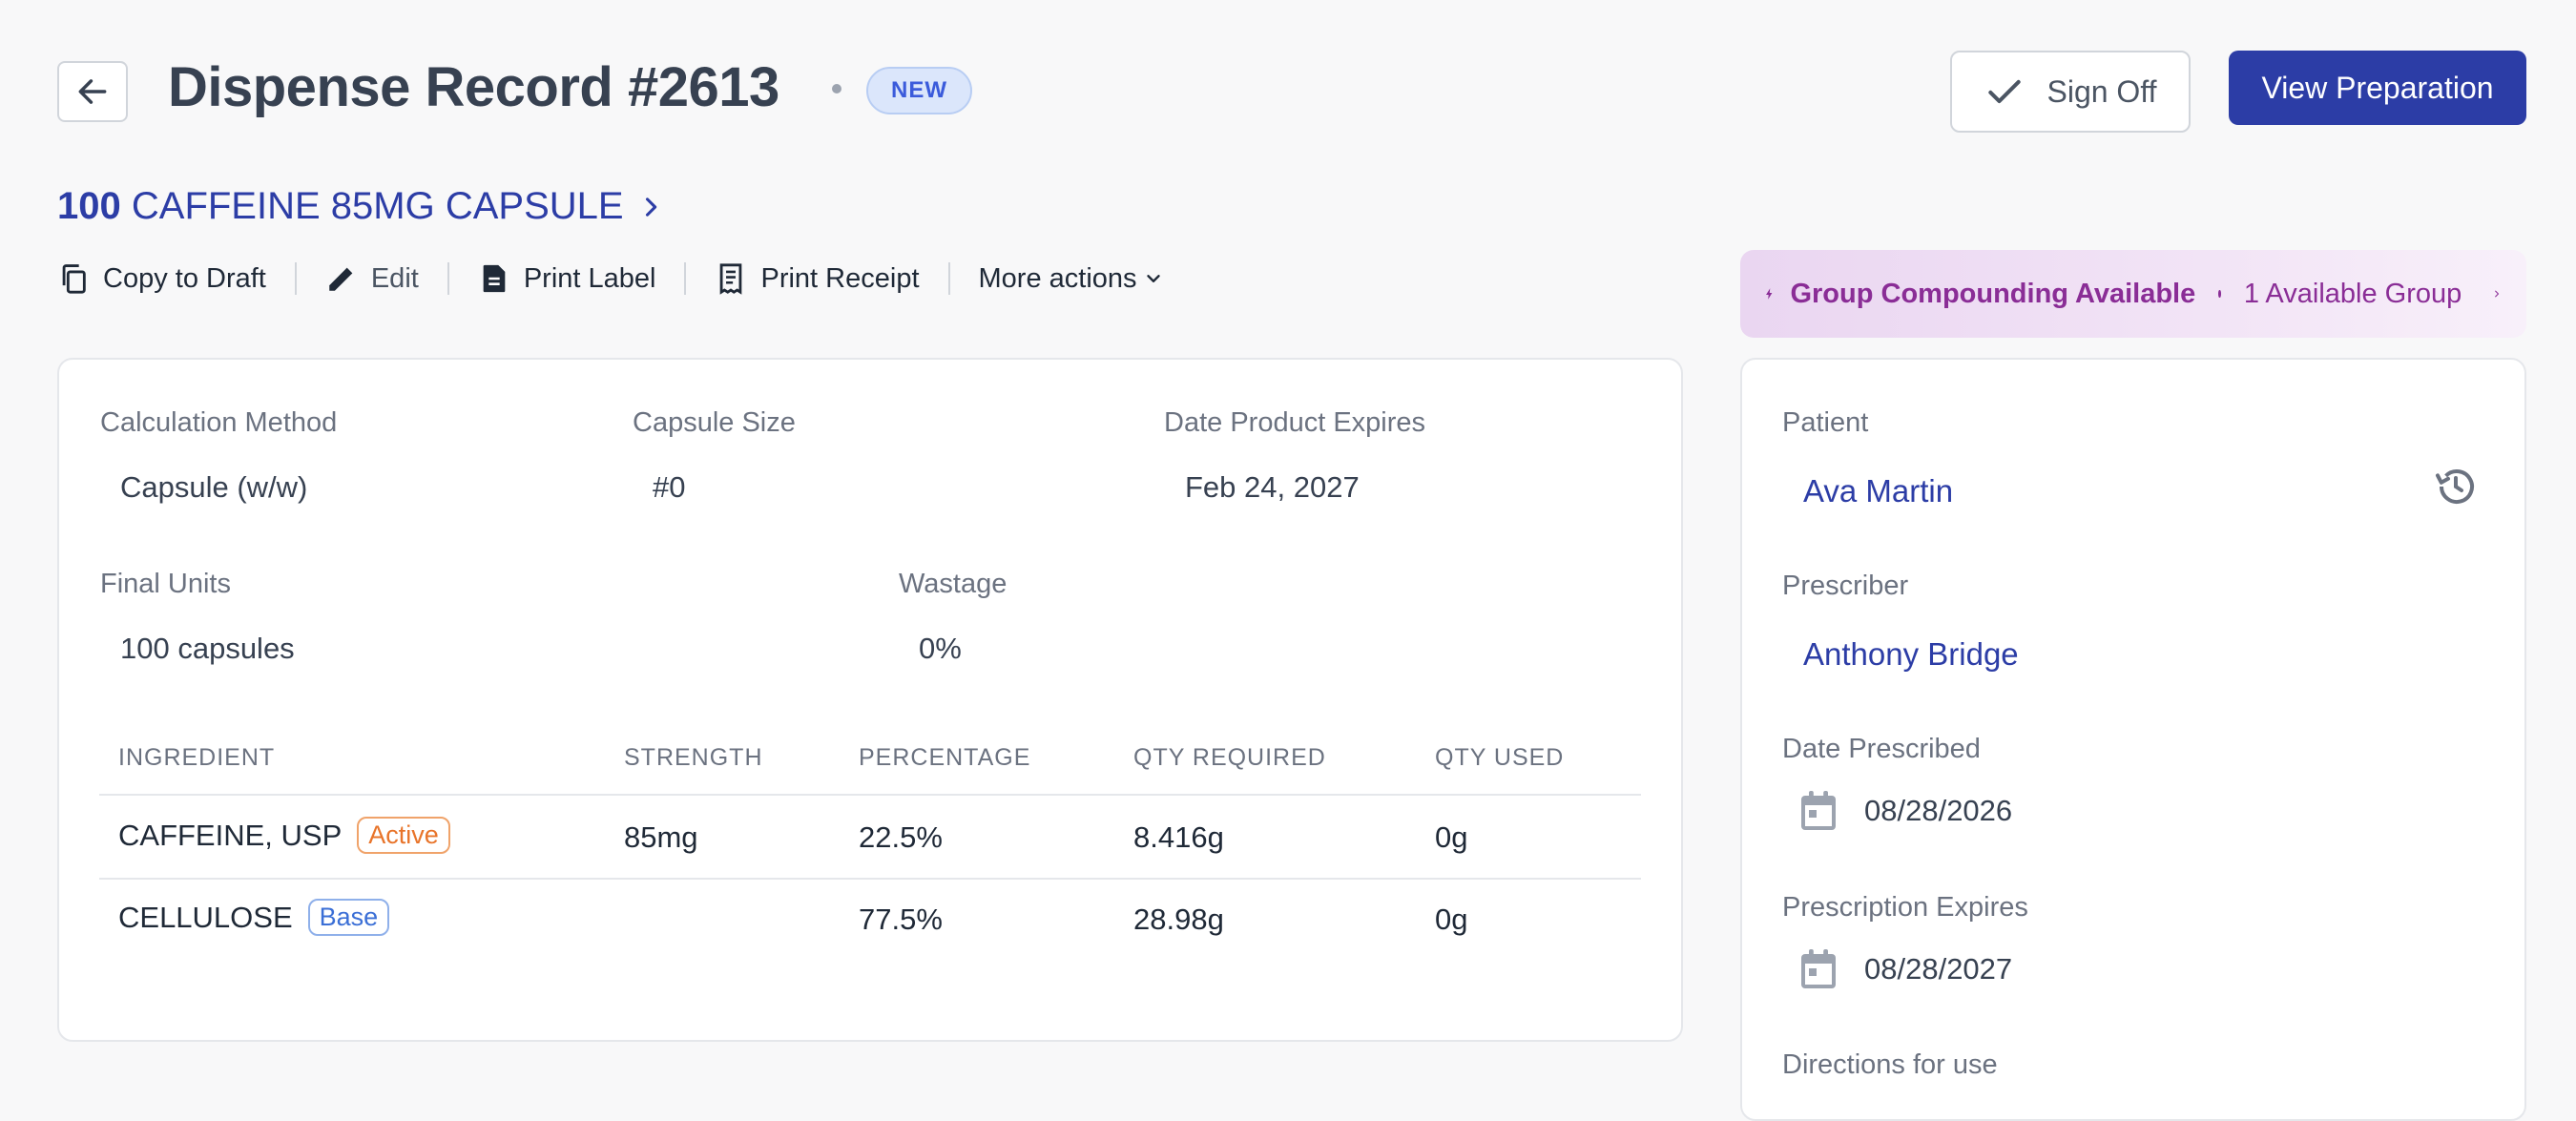 Image resolution: width=2576 pixels, height=1121 pixels. I want to click on patient-label: Patient, so click(1825, 422).